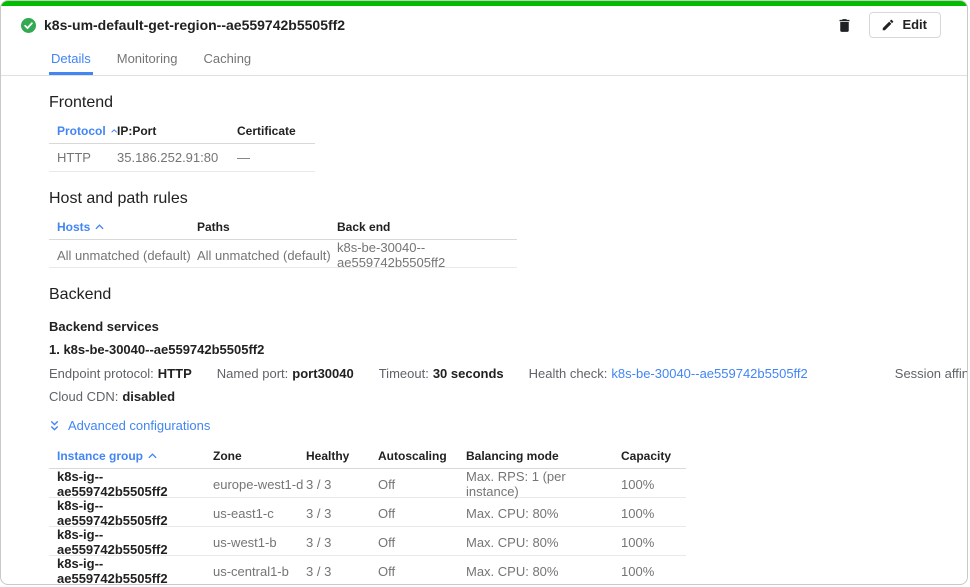 The width and height of the screenshot is (970, 587). I want to click on named-port-value: port30040, so click(323, 373).